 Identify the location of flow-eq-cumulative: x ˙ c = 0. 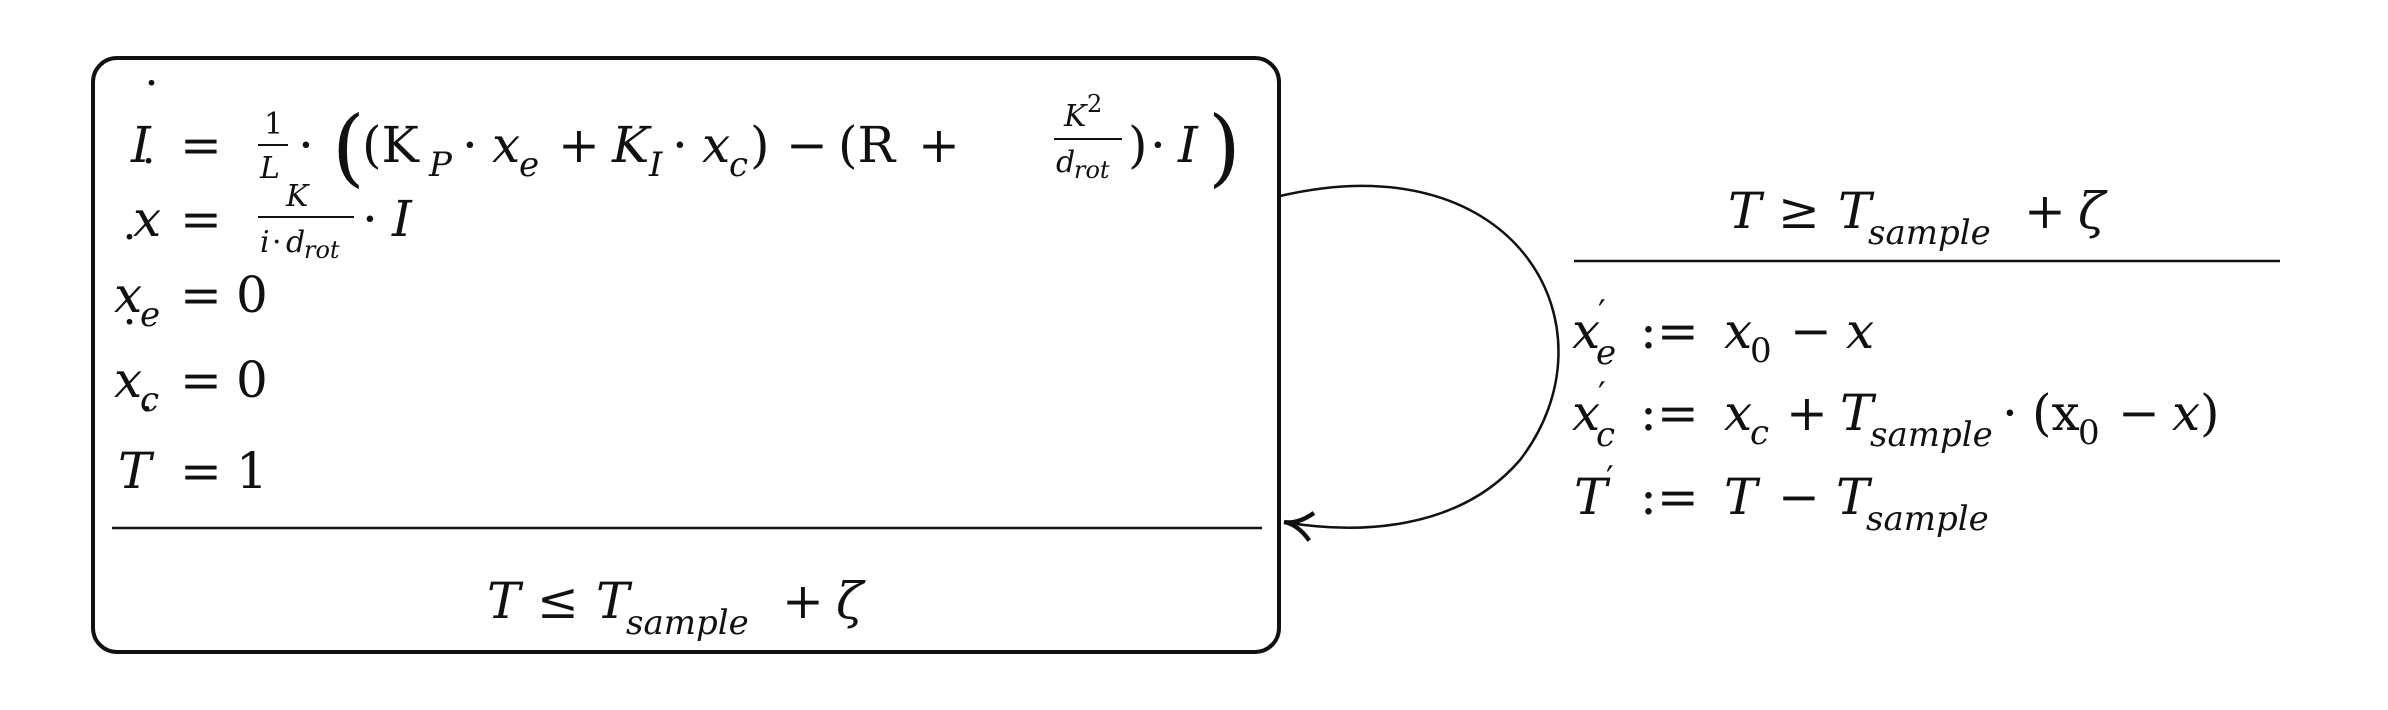
(191, 365).